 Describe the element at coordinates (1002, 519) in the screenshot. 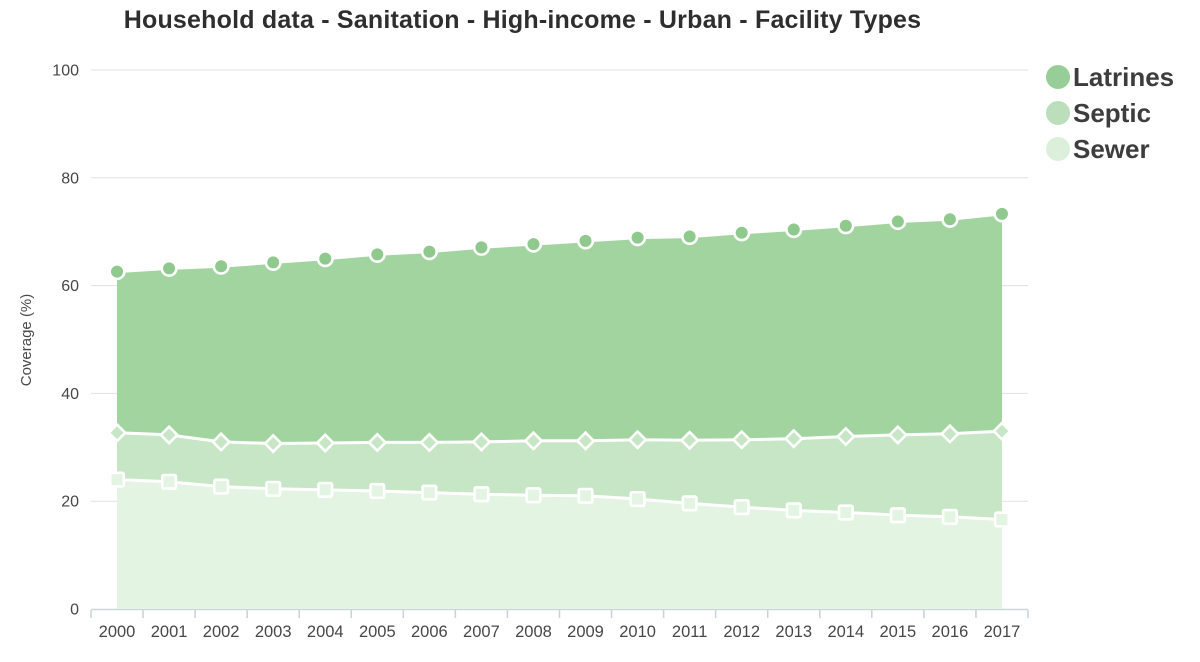

I see `sewer-marker-2017` at that location.